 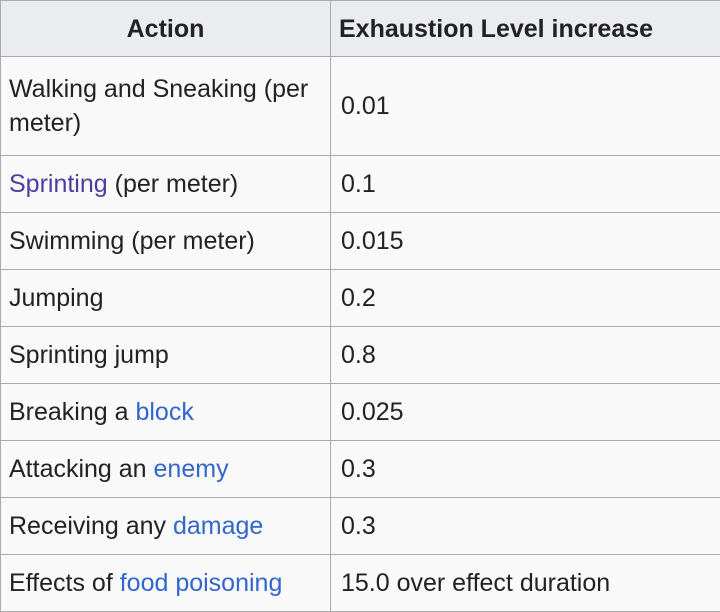 I want to click on table-row: Breaking a block 0.025, so click(x=360, y=412).